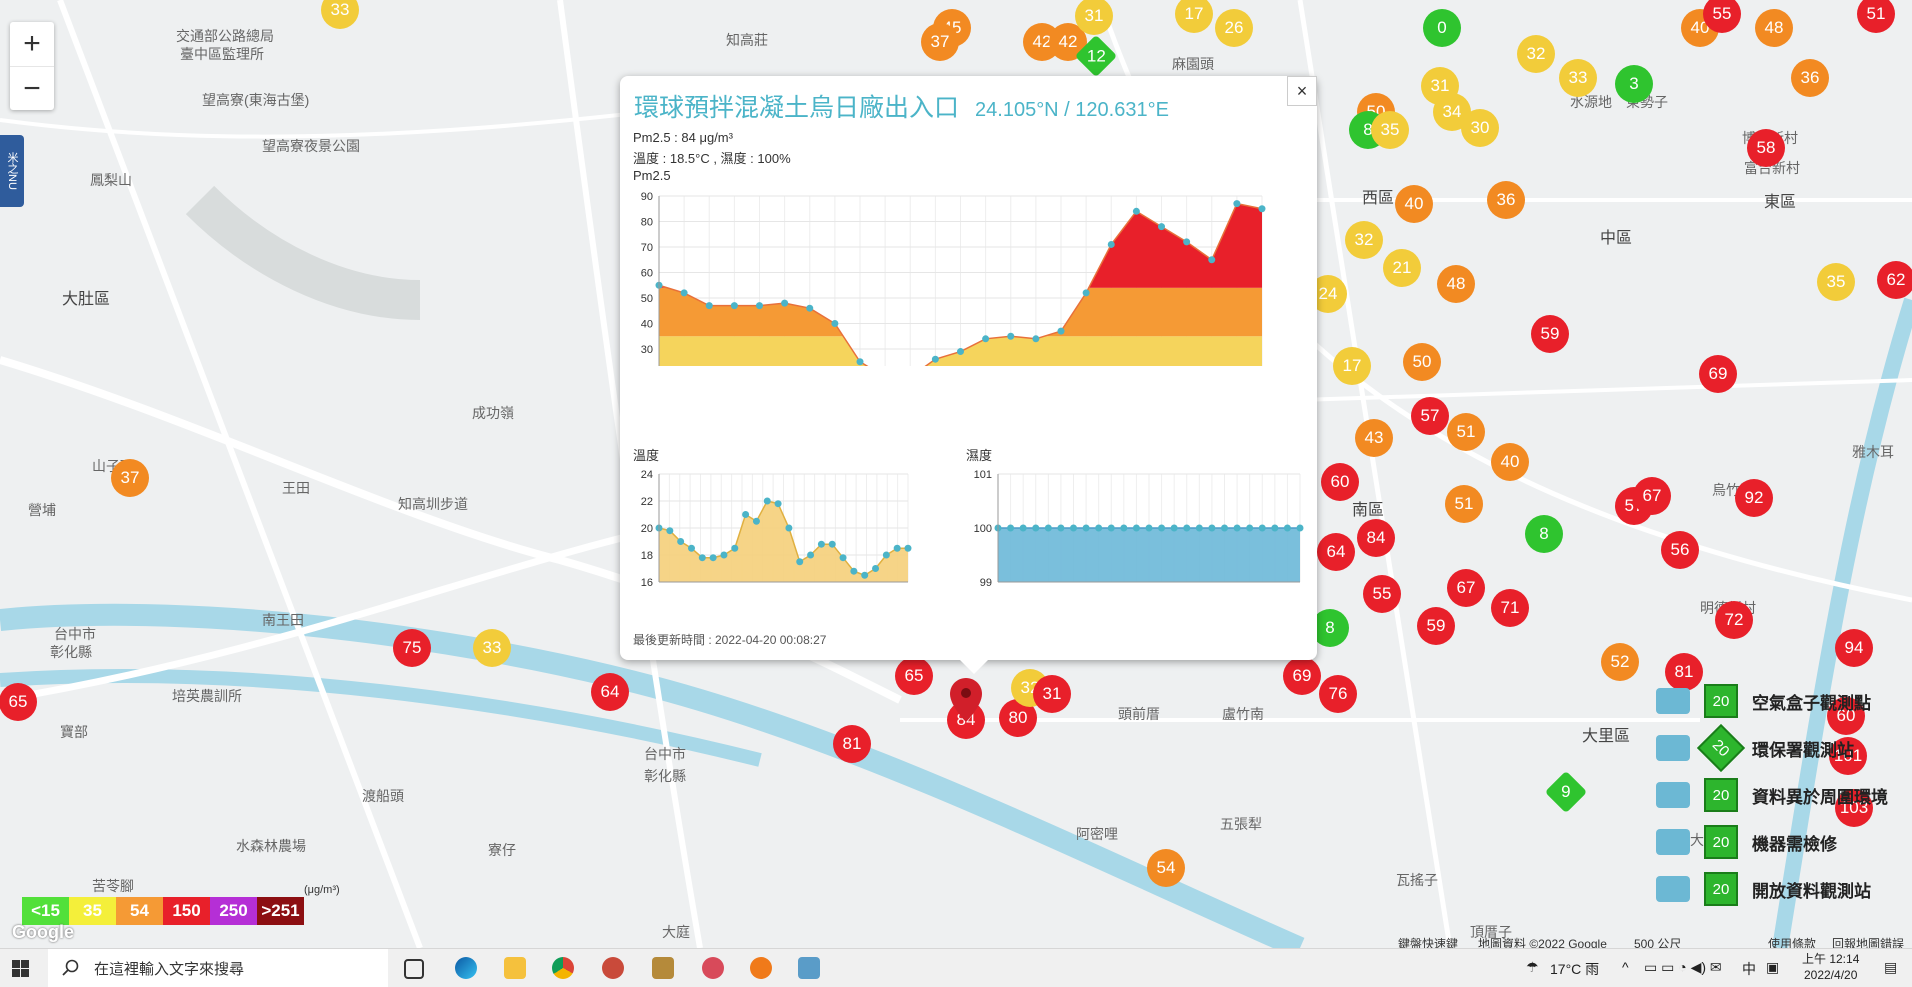 The height and width of the screenshot is (987, 1912). Describe the element at coordinates (610, 692) in the screenshot. I see `sensor-marker: 64` at that location.